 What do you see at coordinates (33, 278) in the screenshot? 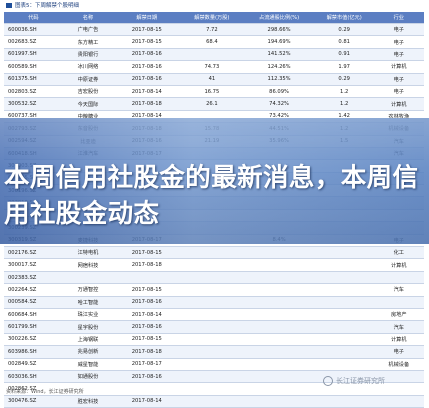
I see `table-cell: 002383.SZ` at bounding box center [33, 278].